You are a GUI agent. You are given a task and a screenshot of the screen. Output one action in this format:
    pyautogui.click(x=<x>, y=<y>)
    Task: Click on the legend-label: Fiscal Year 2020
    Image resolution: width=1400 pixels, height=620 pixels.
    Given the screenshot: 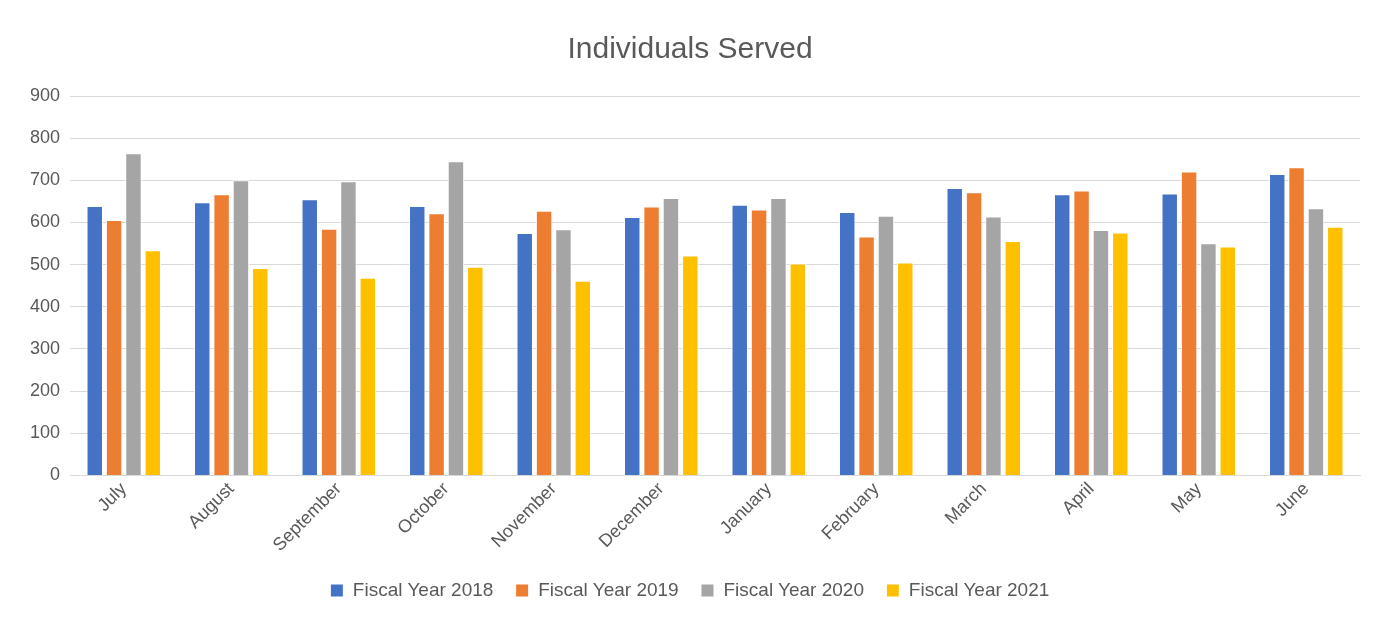 What is the action you would take?
    pyautogui.click(x=793, y=589)
    